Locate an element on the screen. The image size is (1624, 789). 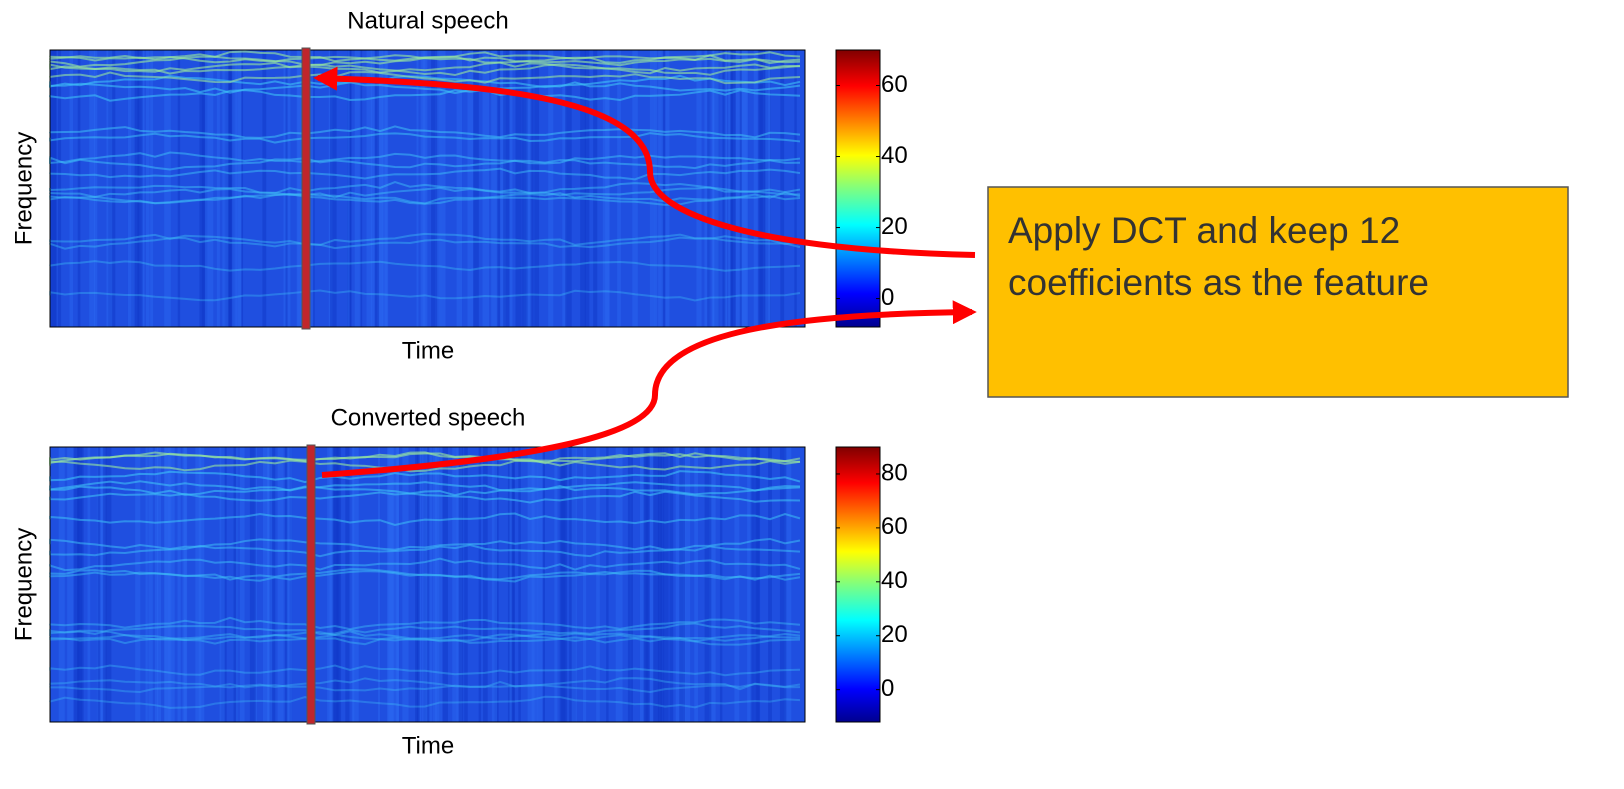
colorbar-tick-label: 40 is located at coordinates (894, 580).